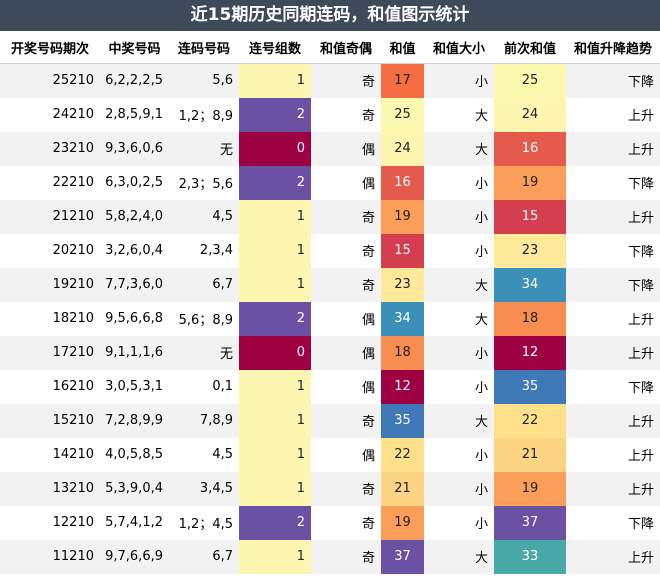 The height and width of the screenshot is (576, 660). I want to click on cell-sum: 17, so click(402, 80).